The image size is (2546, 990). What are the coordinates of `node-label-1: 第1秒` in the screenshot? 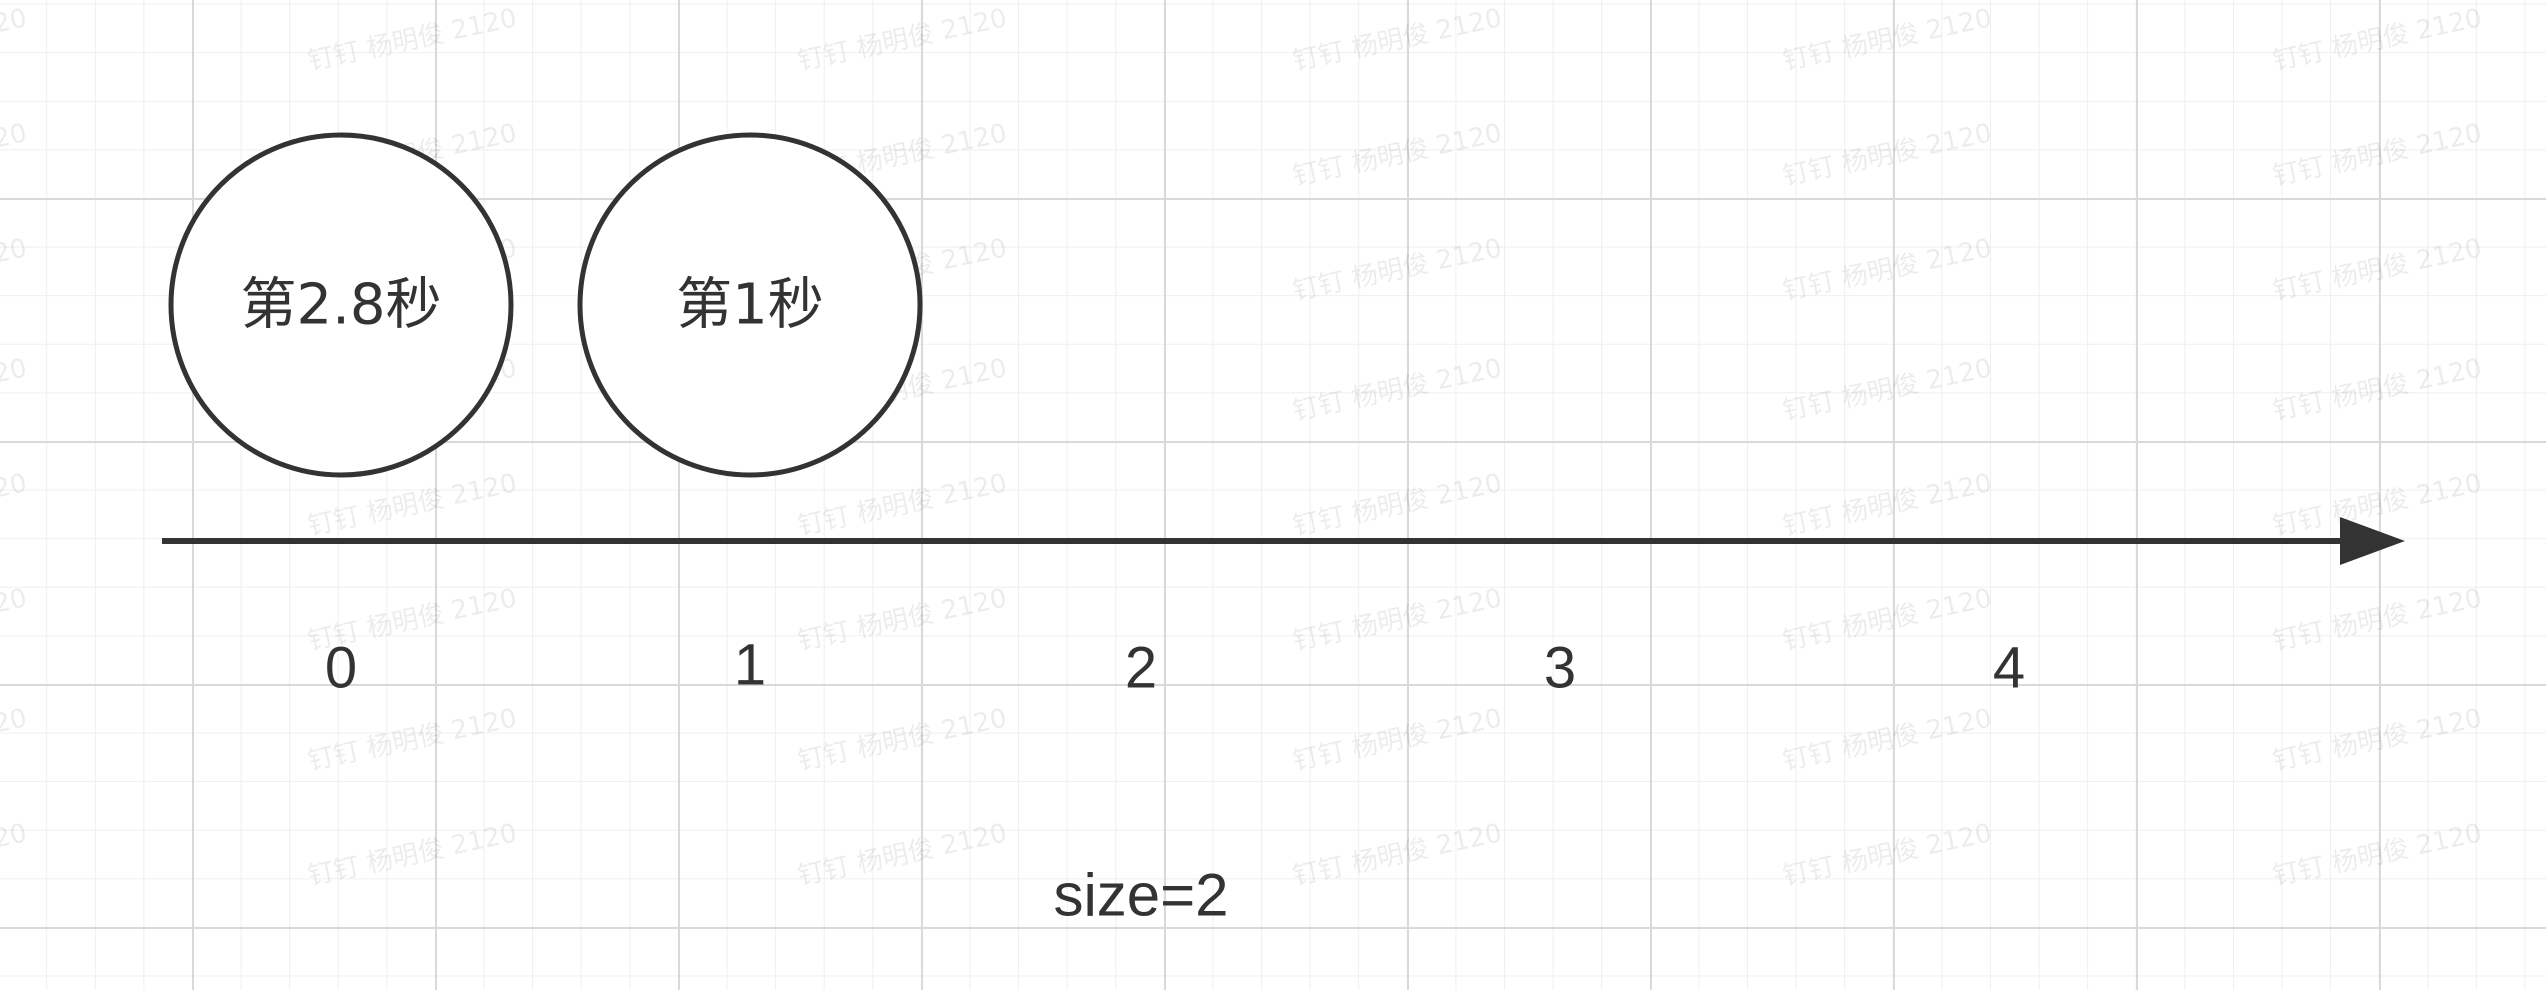 It's located at (750, 305).